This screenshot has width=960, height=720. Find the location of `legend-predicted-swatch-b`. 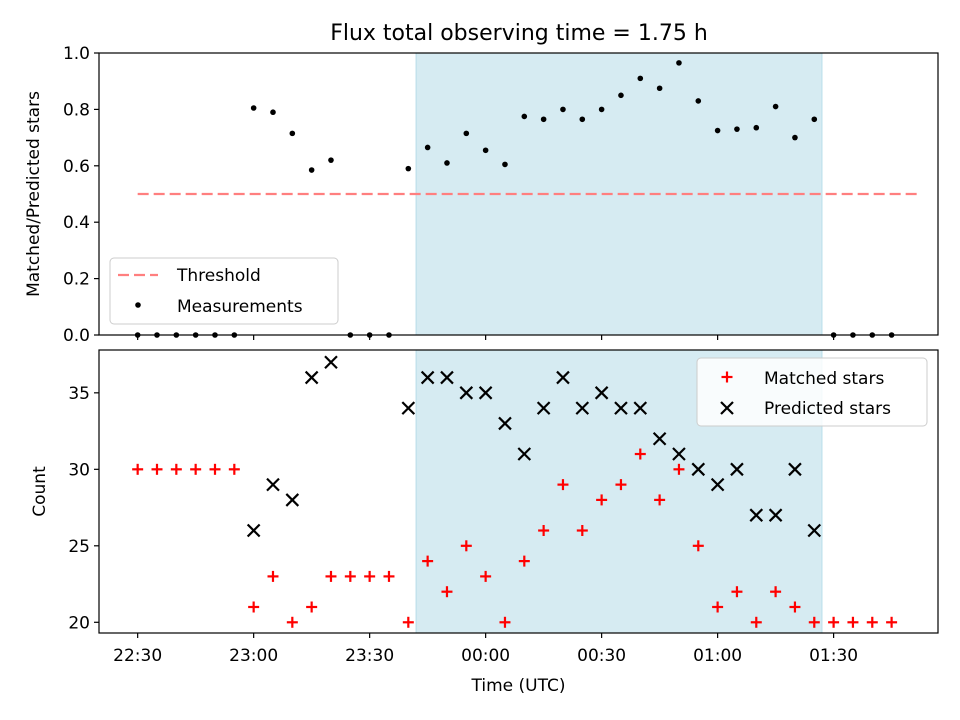

legend-predicted-swatch-b is located at coordinates (727, 408).